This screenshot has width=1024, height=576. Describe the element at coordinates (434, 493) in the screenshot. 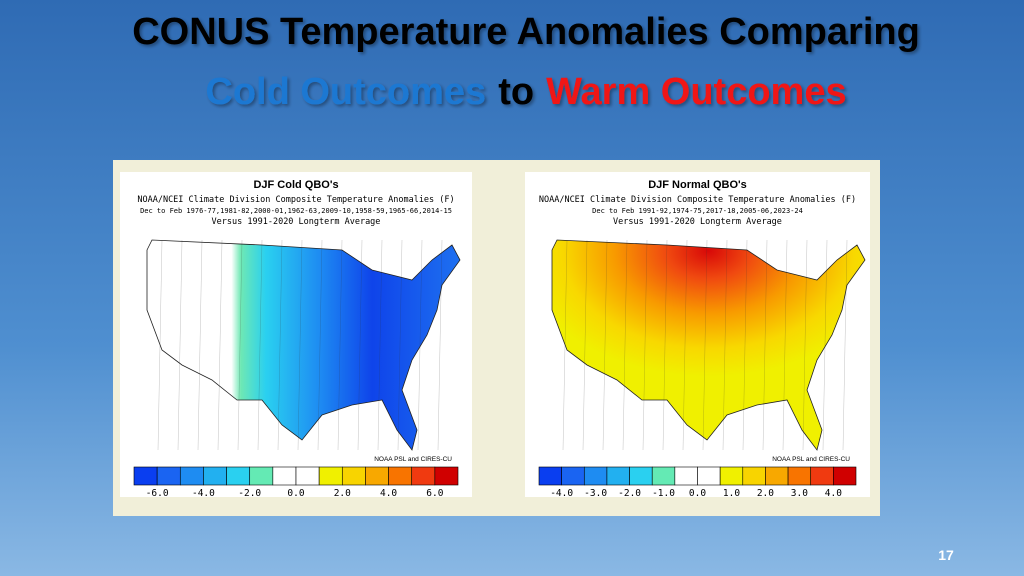

I see `colorbar-label: 6.0` at that location.